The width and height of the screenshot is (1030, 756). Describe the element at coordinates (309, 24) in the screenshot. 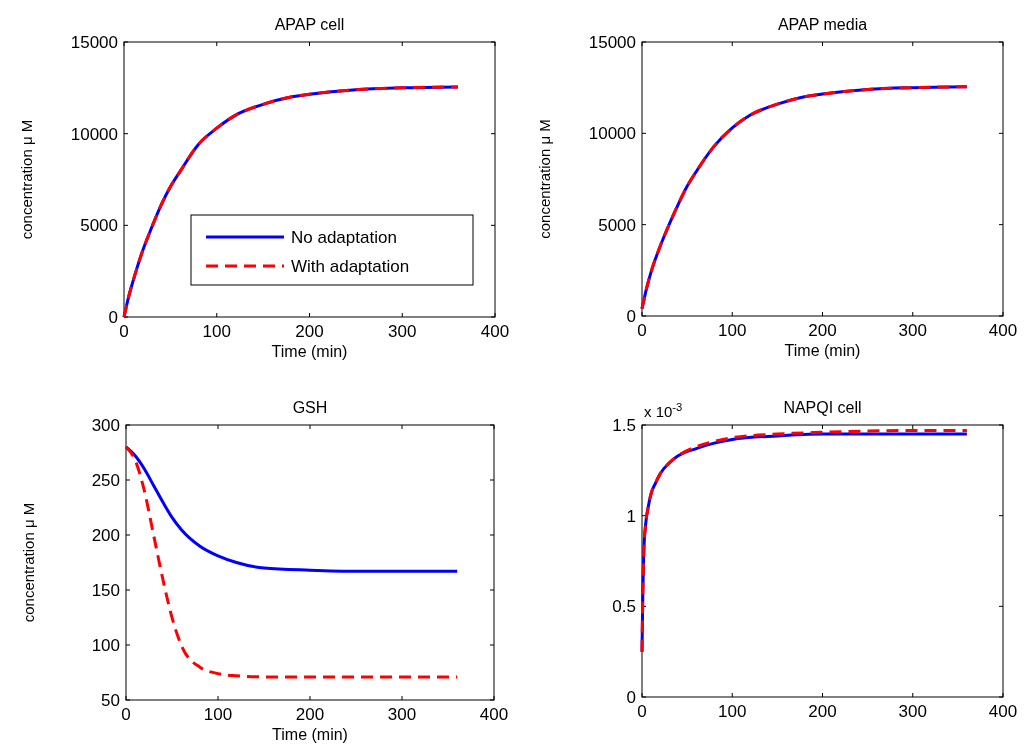

I see `chart-title: APAP cell` at that location.